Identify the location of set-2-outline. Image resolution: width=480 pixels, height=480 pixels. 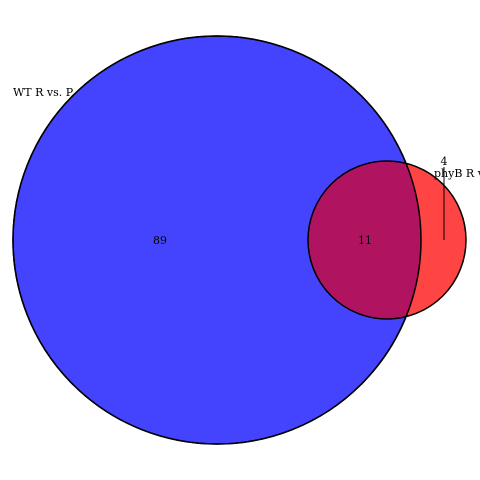
(387, 240).